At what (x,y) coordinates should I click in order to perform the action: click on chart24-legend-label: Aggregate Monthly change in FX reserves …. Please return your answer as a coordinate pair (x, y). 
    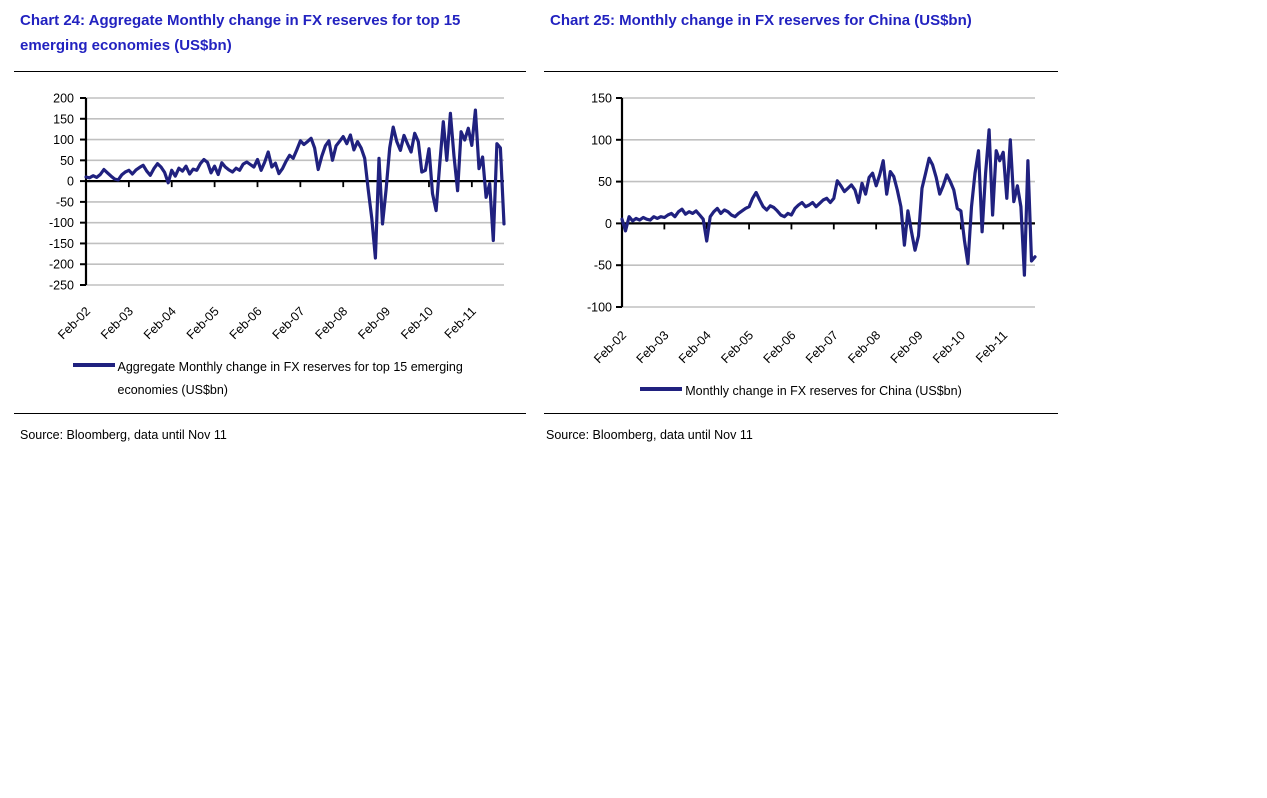
    Looking at the image, I should click on (290, 378).